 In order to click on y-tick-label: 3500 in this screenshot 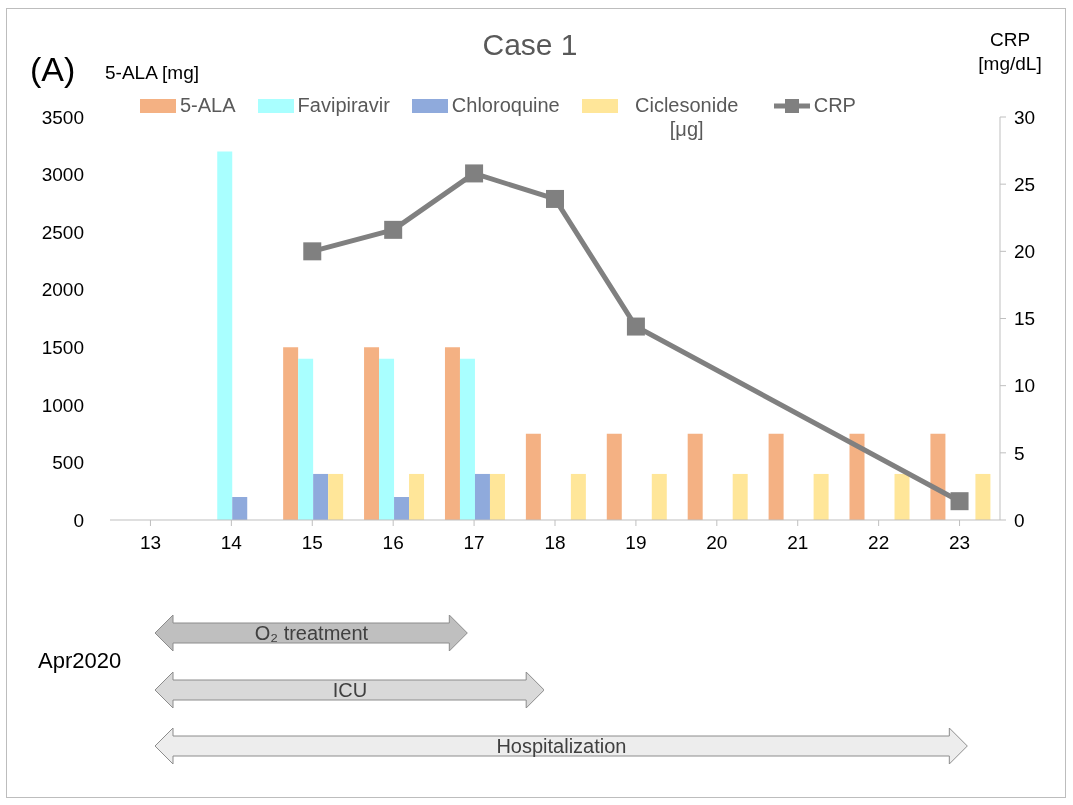, I will do `click(62, 117)`.